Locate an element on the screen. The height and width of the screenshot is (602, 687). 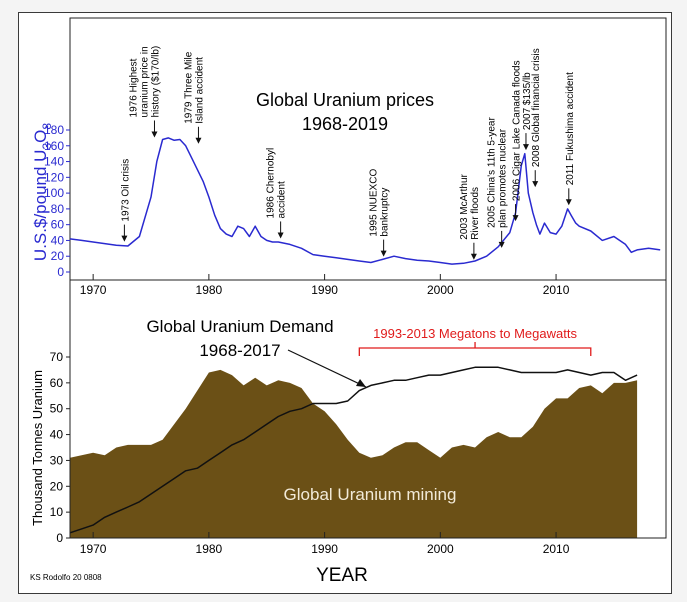
annotation-label: 2003 McArthur is located at coordinates (464, 206).